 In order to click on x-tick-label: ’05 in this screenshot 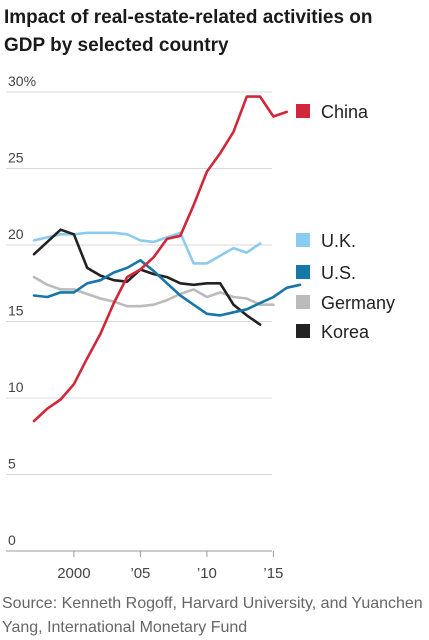, I will do `click(140, 573)`.